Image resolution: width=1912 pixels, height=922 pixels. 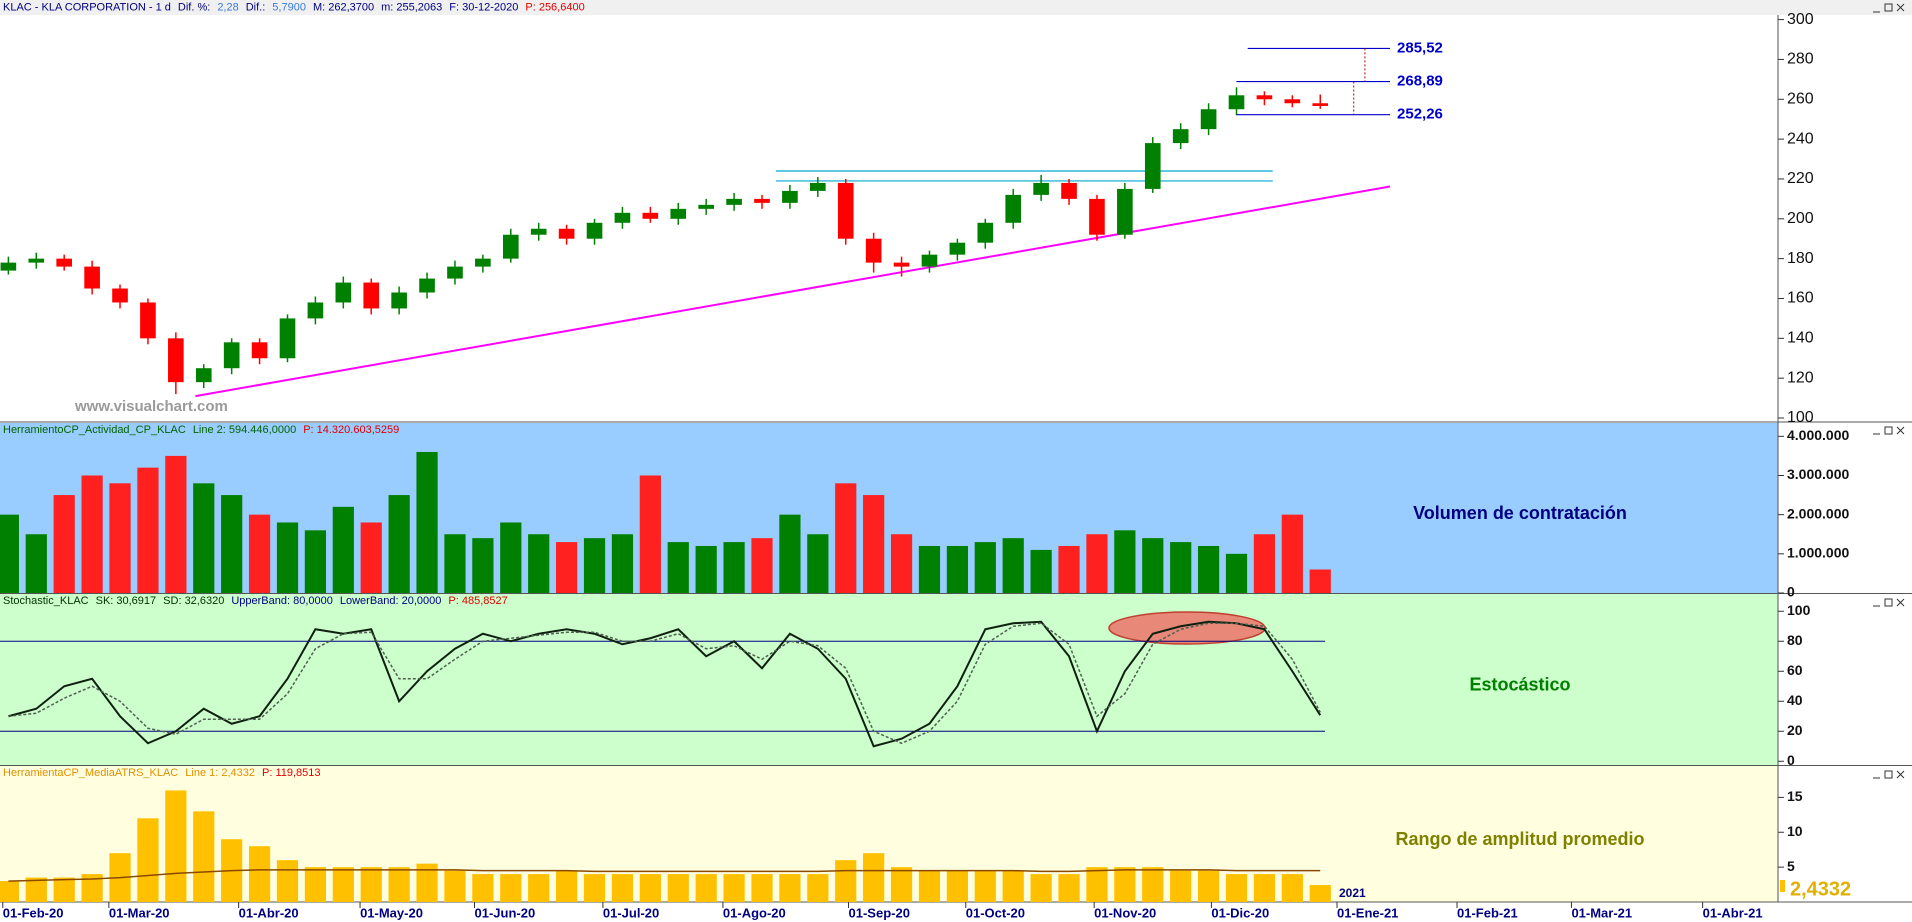 What do you see at coordinates (1420, 47) in the screenshot?
I see `level-label: 285,52` at bounding box center [1420, 47].